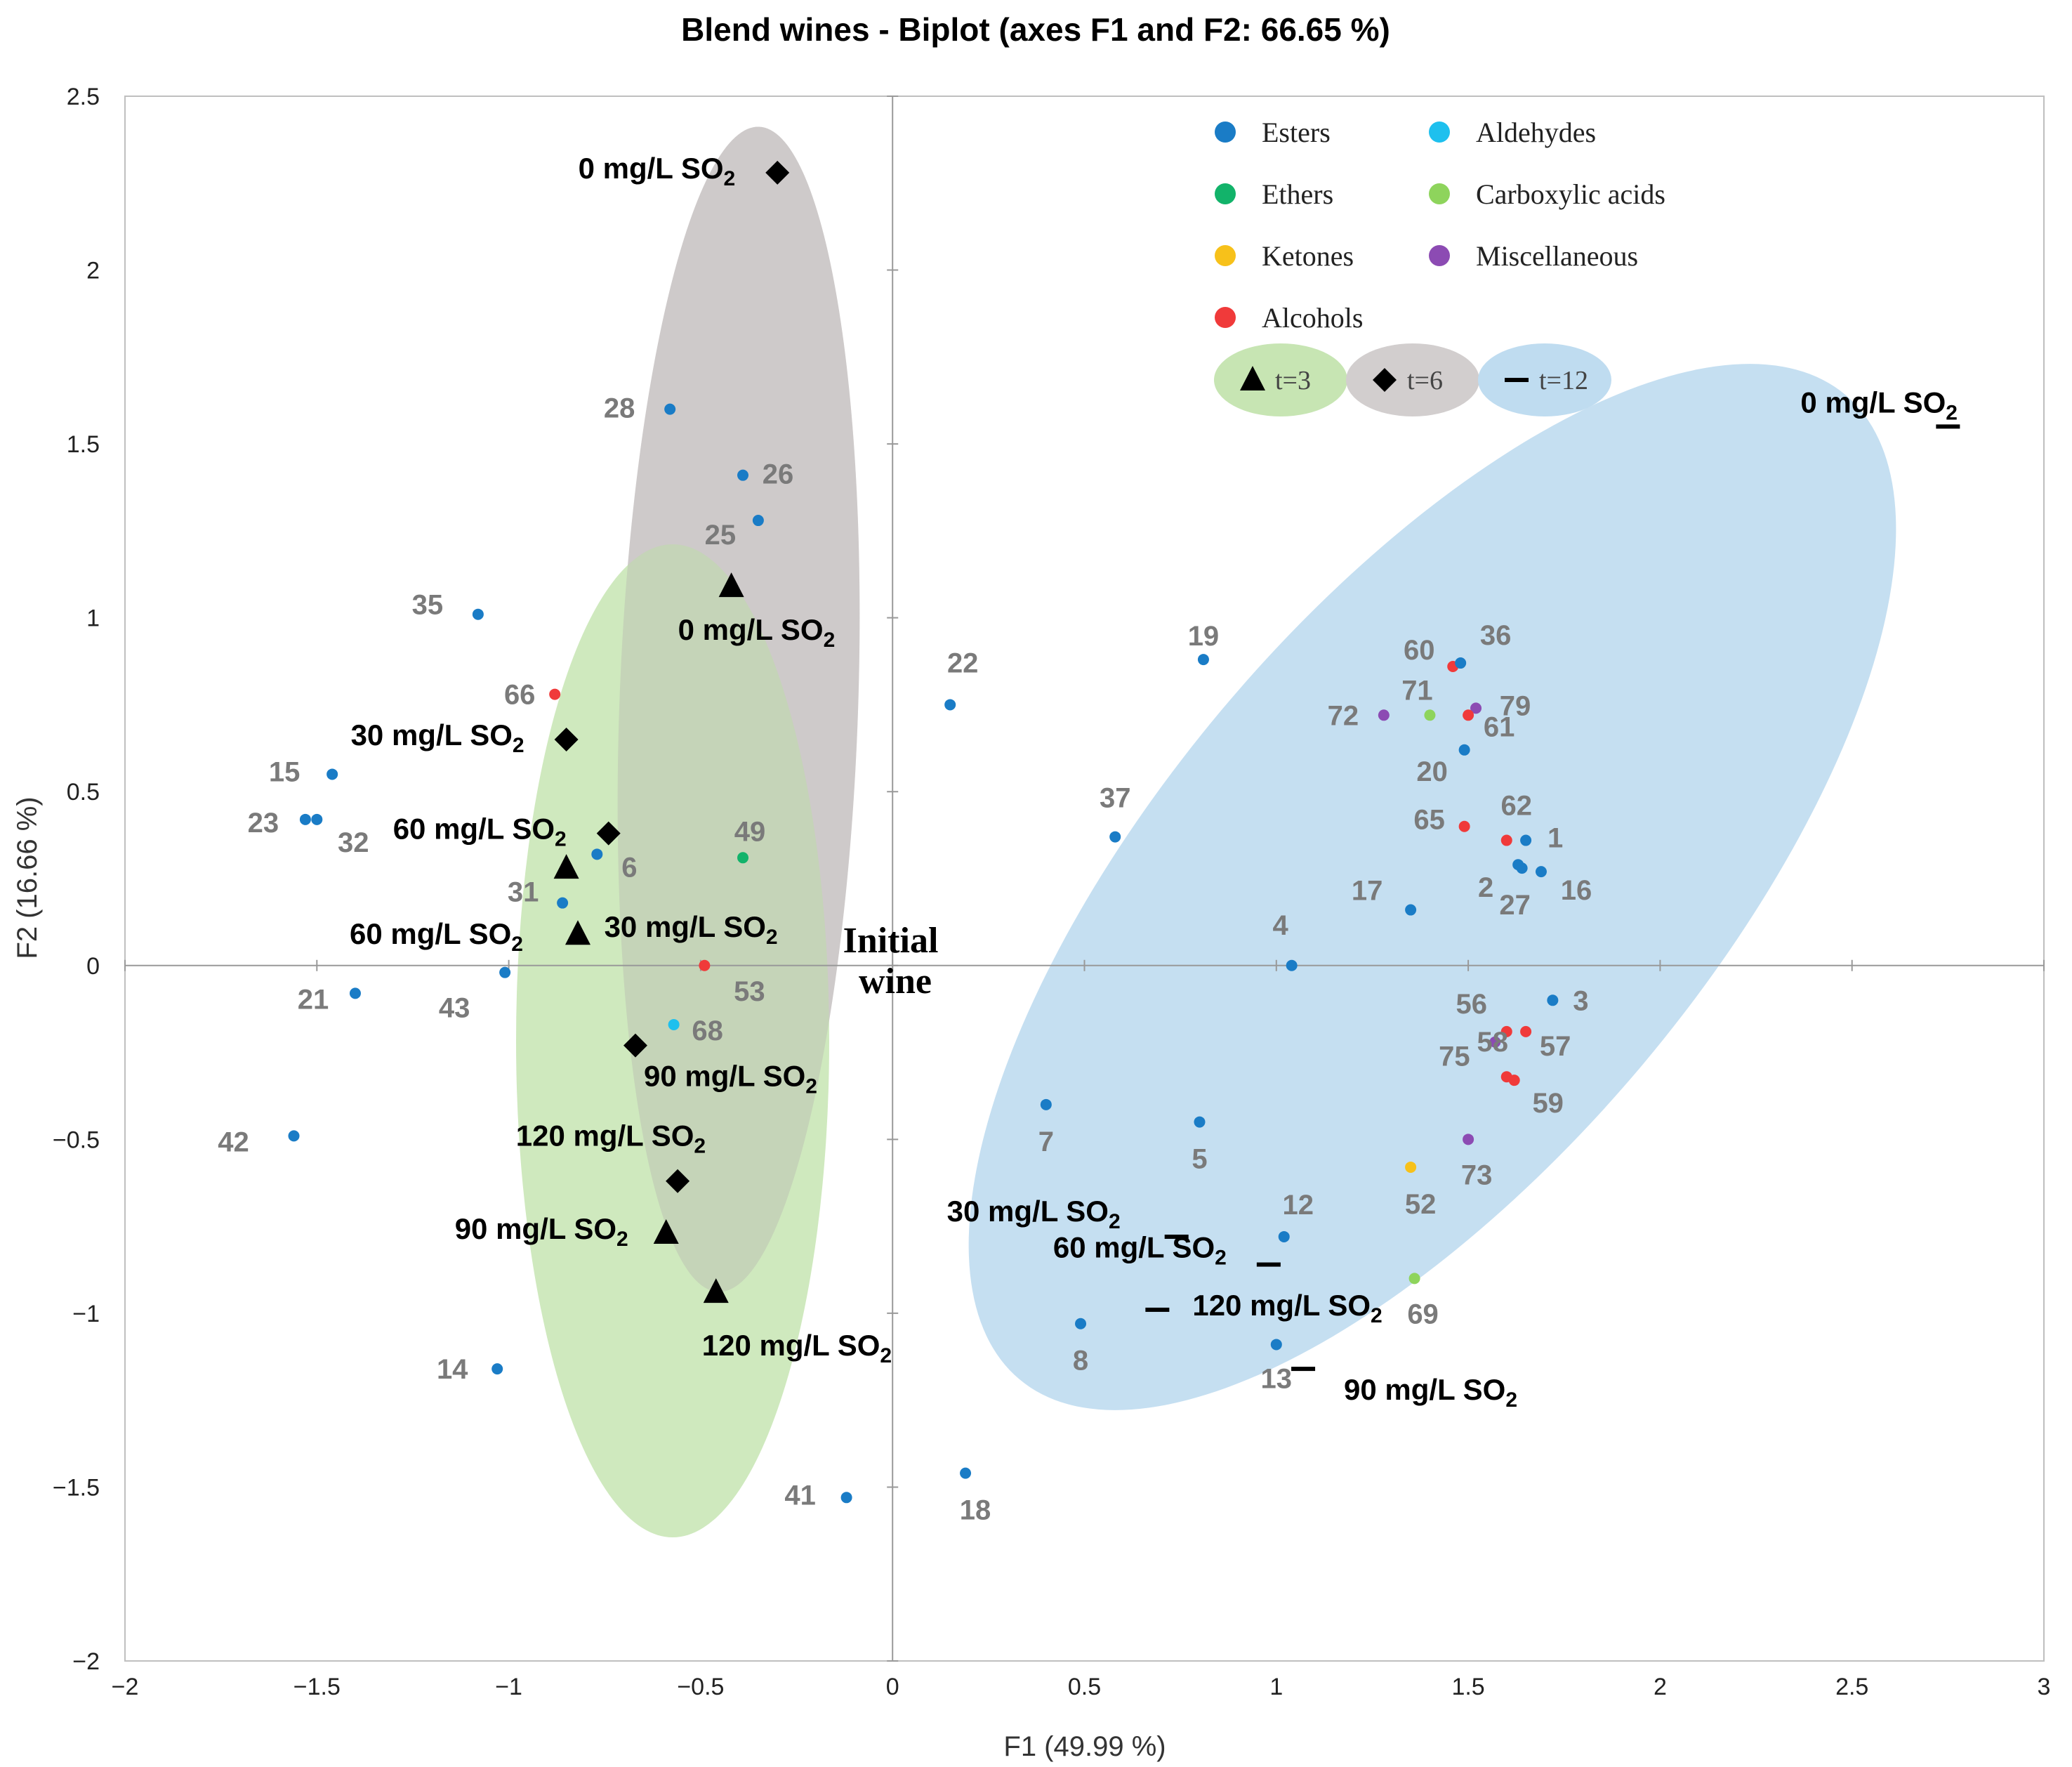  Describe the element at coordinates (1176, 1236) in the screenshot. I see `observation-marker-t=12-11` at that location.